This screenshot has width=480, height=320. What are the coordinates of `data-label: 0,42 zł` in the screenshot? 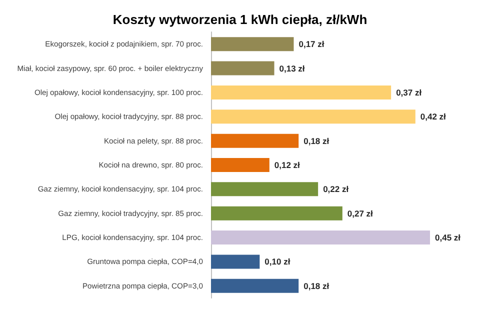 It's located at (433, 117).